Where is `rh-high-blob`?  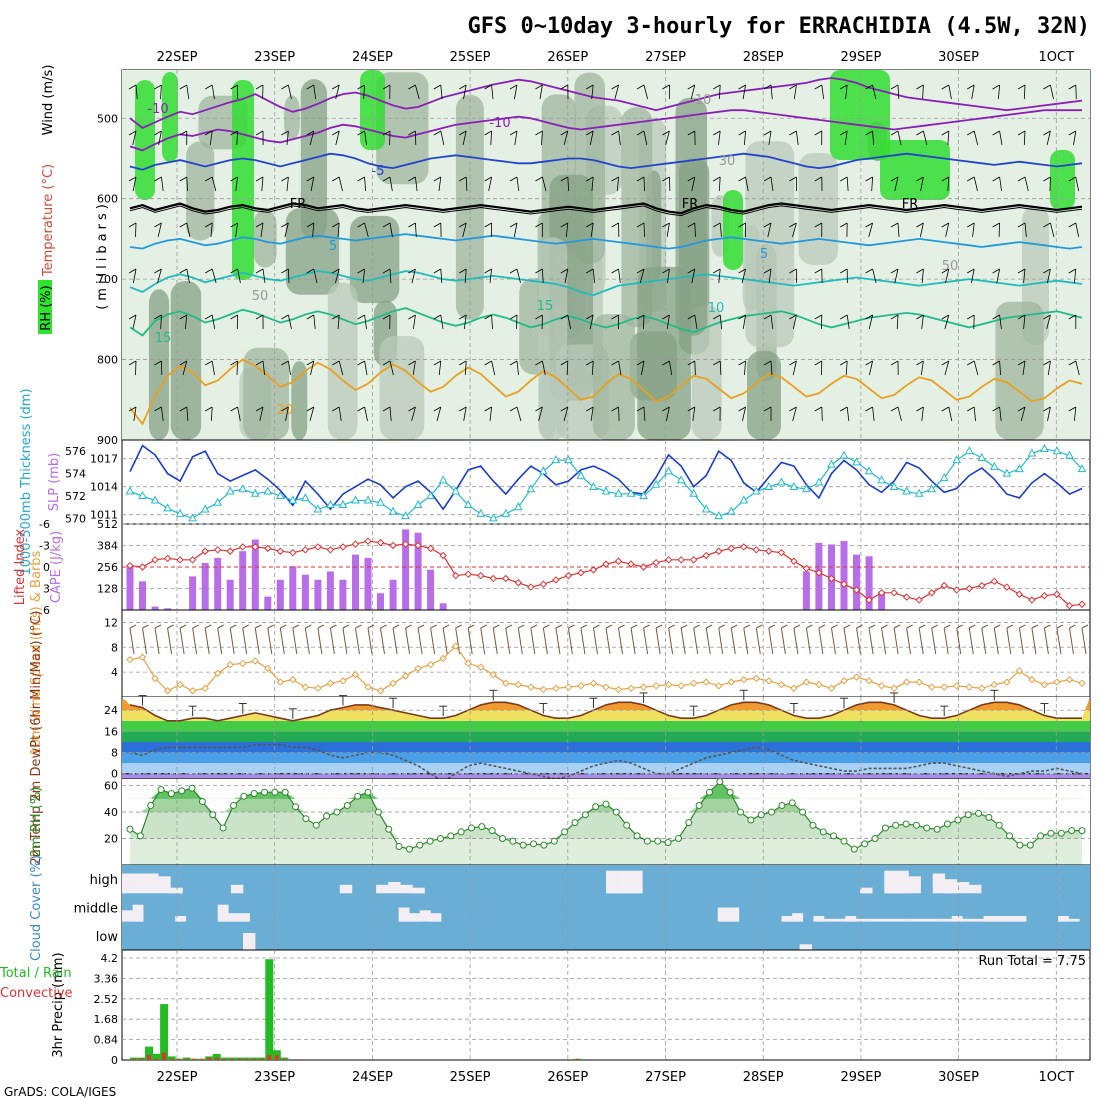 rh-high-blob is located at coordinates (860, 115).